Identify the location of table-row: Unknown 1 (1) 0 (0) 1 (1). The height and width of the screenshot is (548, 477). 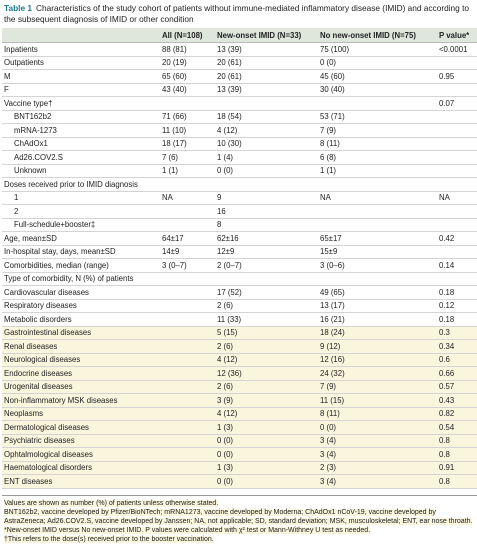
(239, 171).